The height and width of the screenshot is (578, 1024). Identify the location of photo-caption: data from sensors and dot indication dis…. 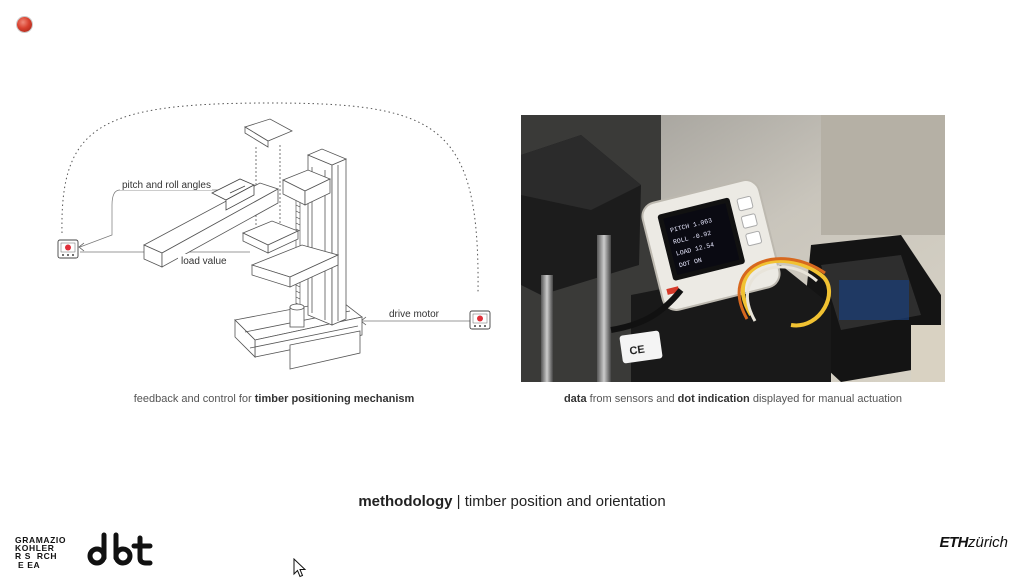
(733, 399).